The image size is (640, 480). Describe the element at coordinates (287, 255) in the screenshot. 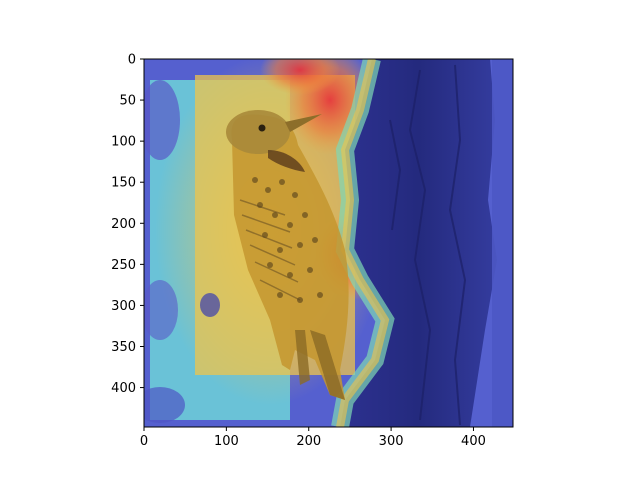

I see `bird-shape` at that location.